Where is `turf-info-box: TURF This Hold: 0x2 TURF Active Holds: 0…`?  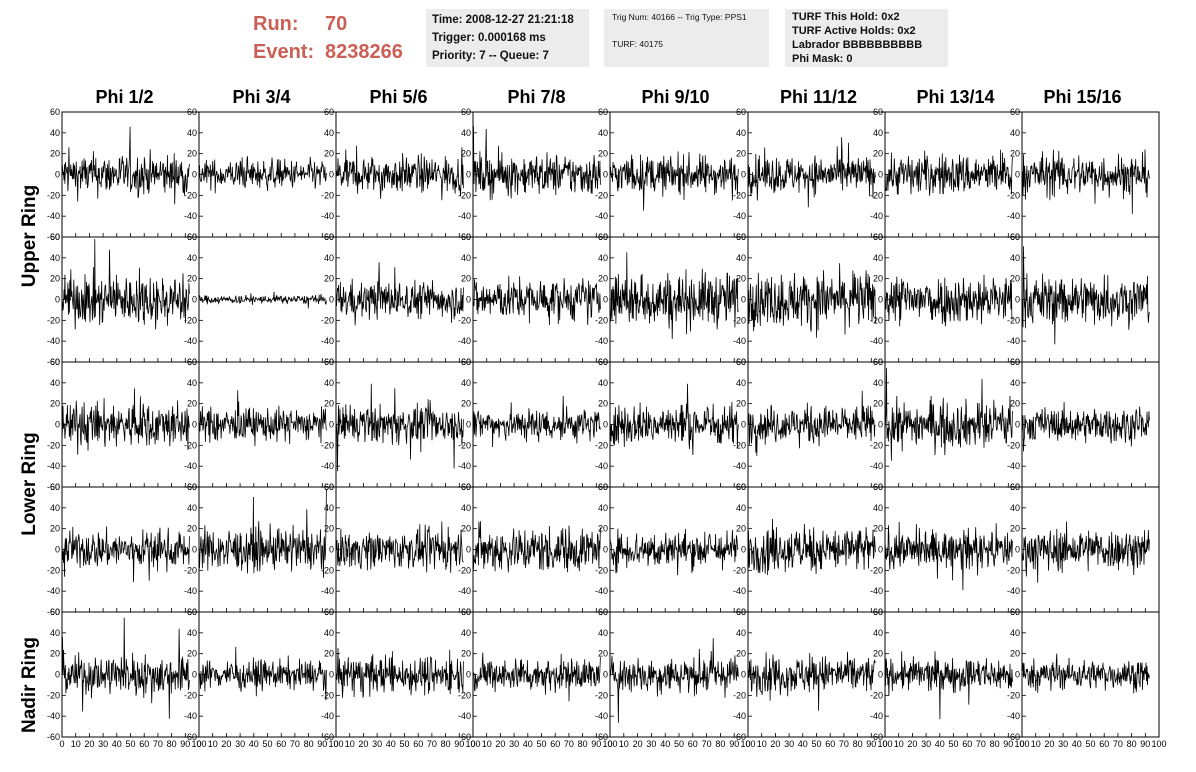
turf-info-box: TURF This Hold: 0x2 TURF Active Holds: 0… is located at coordinates (866, 38).